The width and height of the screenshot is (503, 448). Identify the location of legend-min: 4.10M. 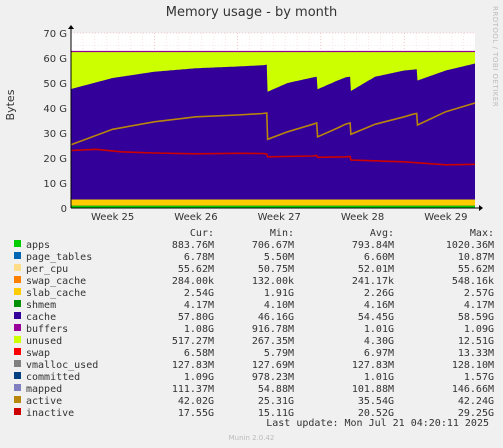
(278, 305).